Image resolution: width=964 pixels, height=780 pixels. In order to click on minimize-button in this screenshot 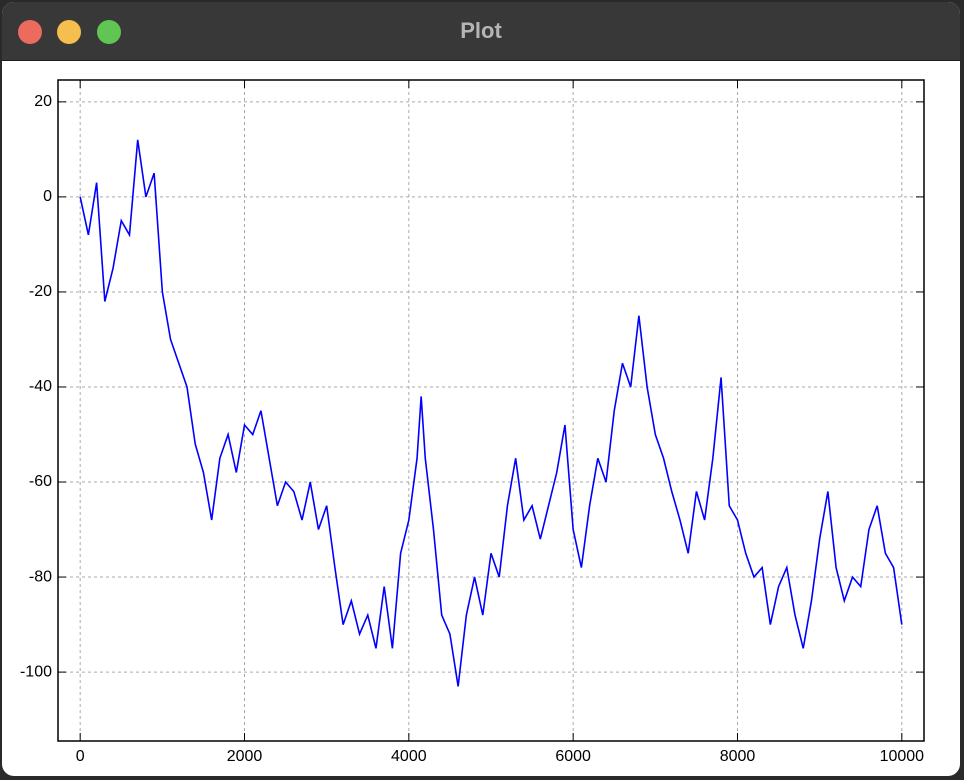, I will do `click(69, 32)`.